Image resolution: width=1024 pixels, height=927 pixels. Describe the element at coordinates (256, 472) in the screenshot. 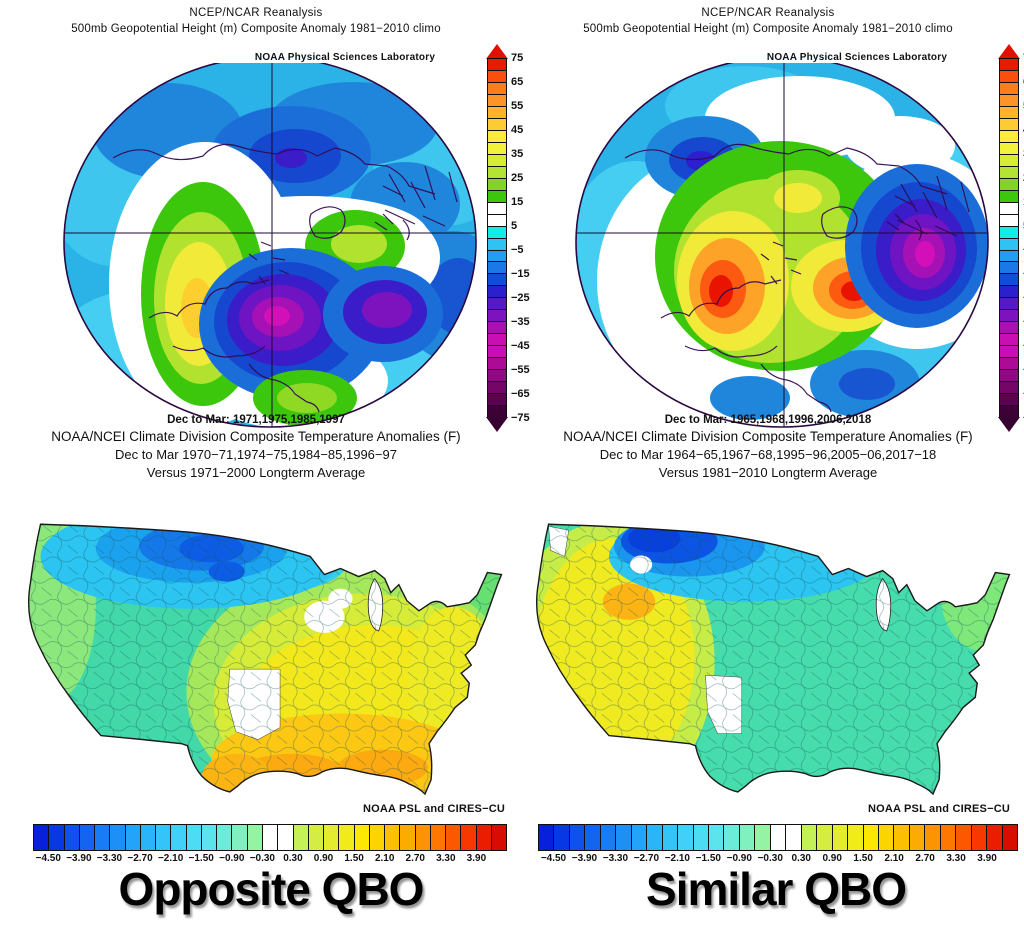

I see `ncei-baseline: Versus 1971−2000 Longterm Average` at that location.